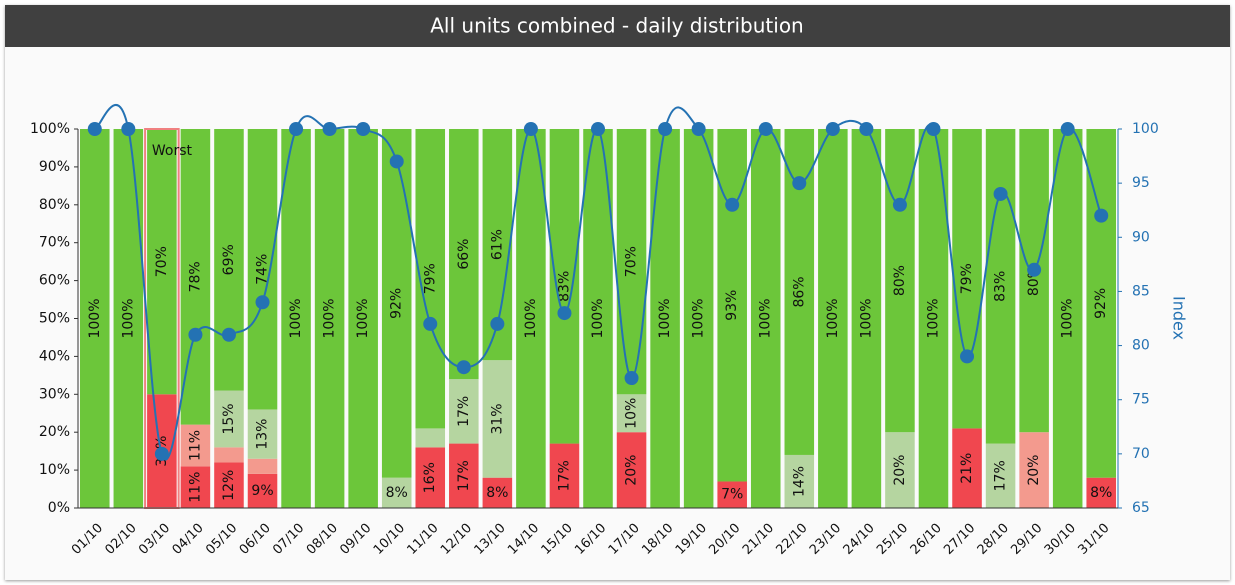 Image resolution: width=1235 pixels, height=585 pixels. What do you see at coordinates (632, 413) in the screenshot?
I see `data-label: 10%` at bounding box center [632, 413].